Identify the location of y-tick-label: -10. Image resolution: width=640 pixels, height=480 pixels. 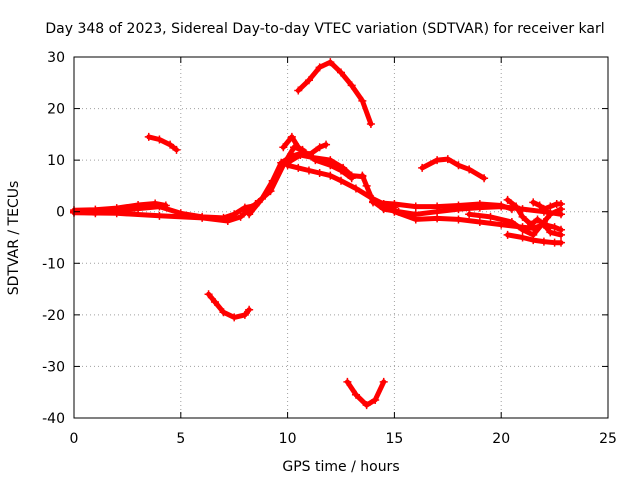
(53, 264).